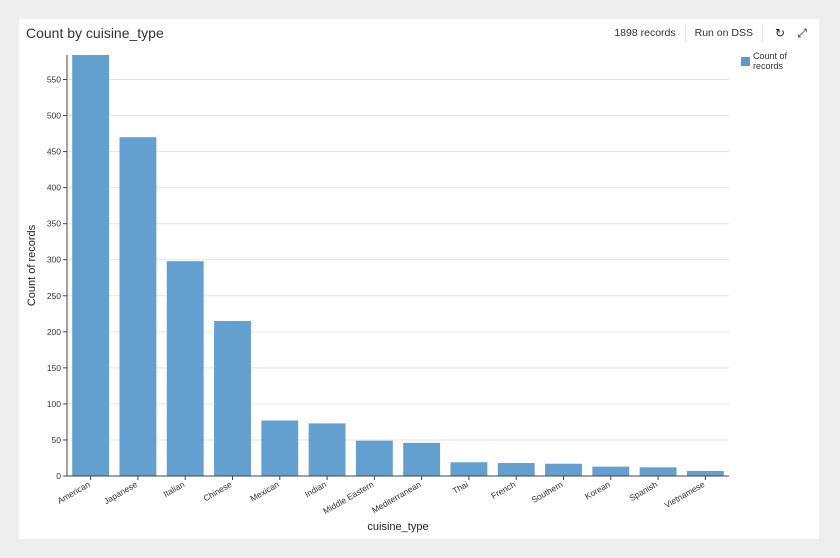  I want to click on records-count: 1898 records, so click(645, 33).